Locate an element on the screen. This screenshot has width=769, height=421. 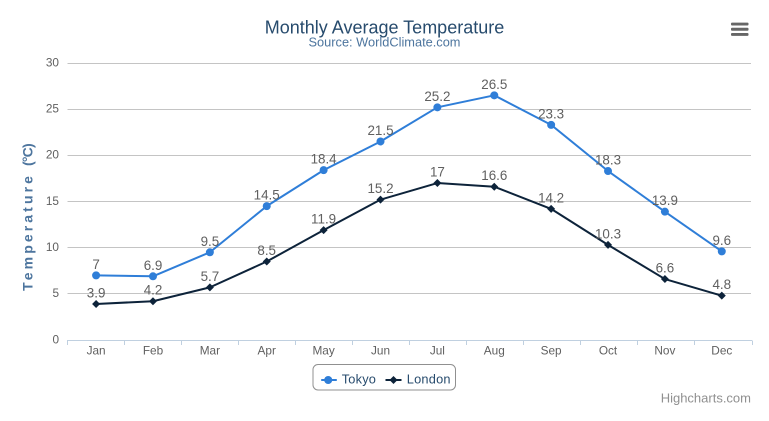
svg-text: Jun is located at coordinates (380, 351).